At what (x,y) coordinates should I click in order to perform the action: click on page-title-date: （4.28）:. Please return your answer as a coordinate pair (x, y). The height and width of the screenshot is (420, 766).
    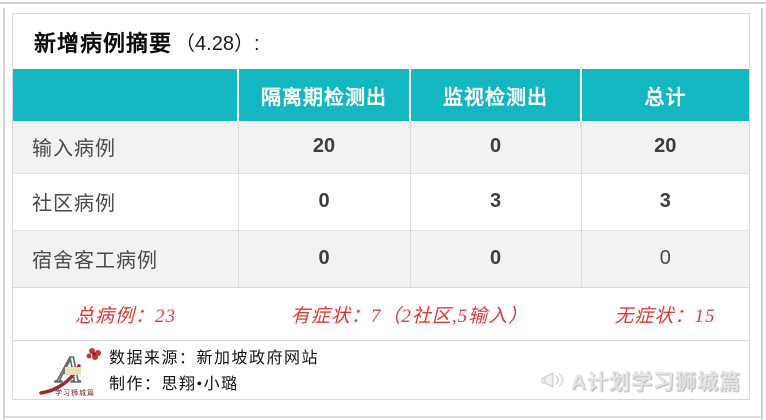
    Looking at the image, I should click on (217, 44).